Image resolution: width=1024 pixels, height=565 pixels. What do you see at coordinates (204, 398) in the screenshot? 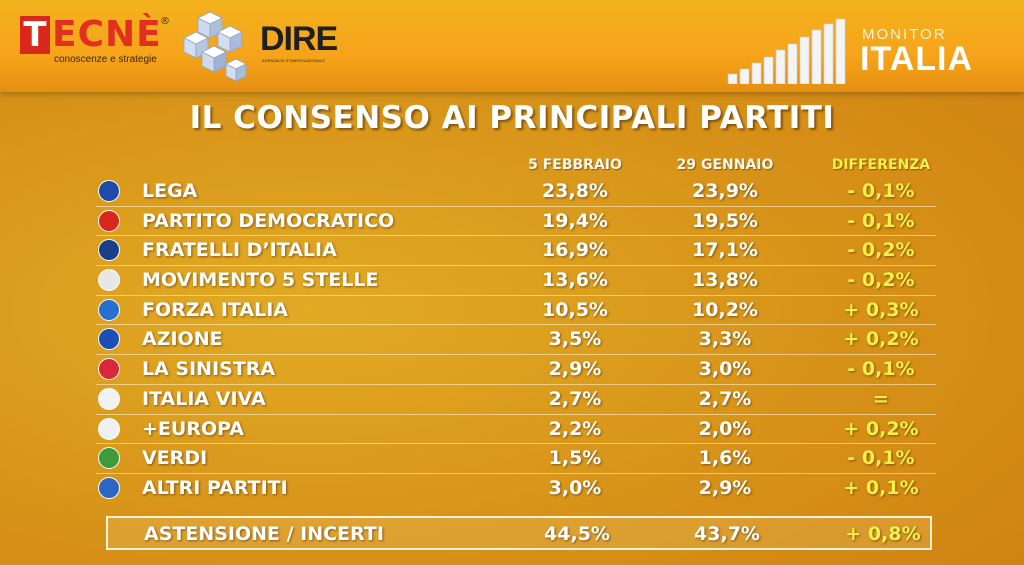
I see `party-name: ITALIA VIVA` at bounding box center [204, 398].